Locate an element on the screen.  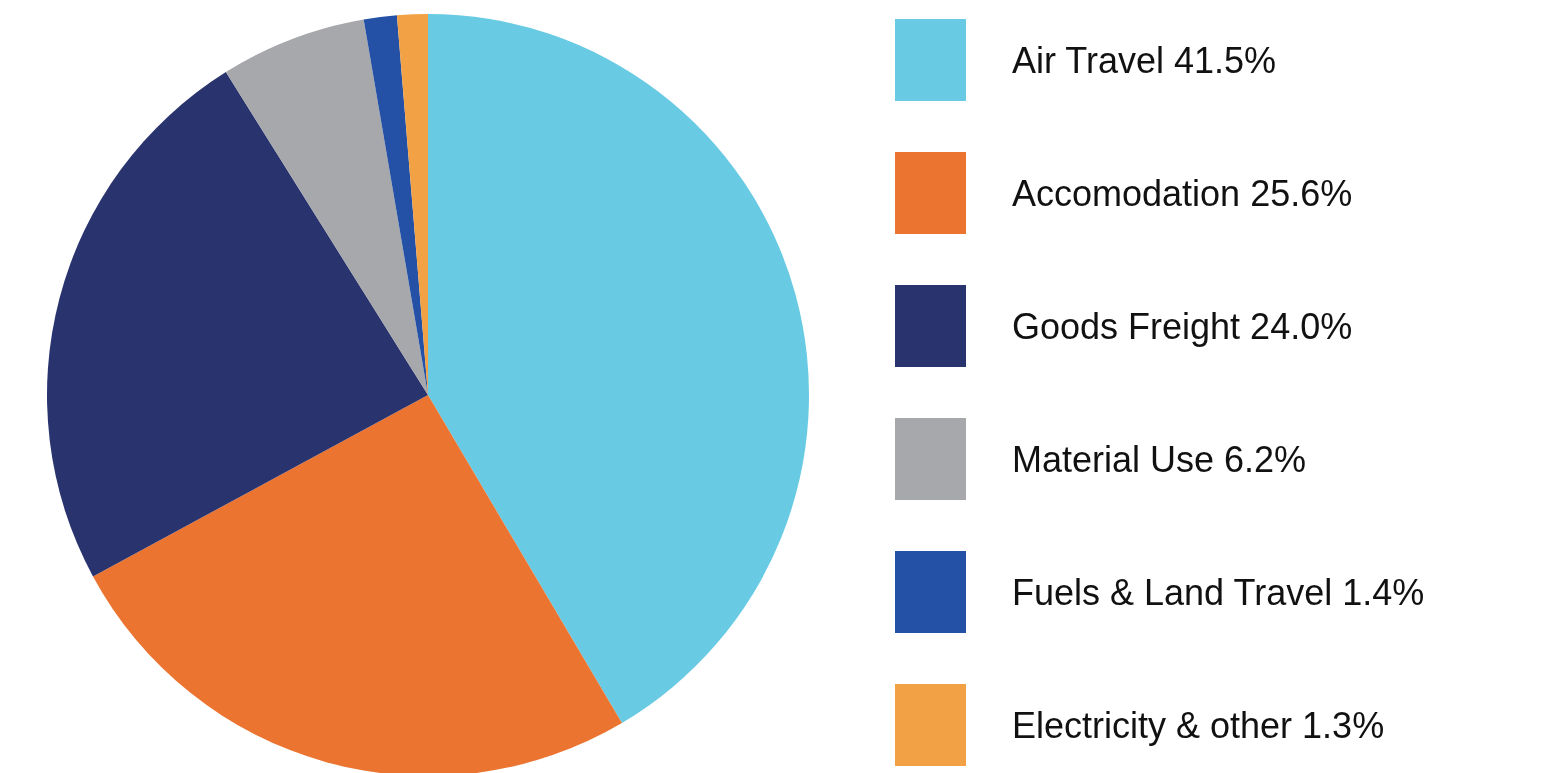
legend-label: Air Travel 41.5% is located at coordinates (1144, 60).